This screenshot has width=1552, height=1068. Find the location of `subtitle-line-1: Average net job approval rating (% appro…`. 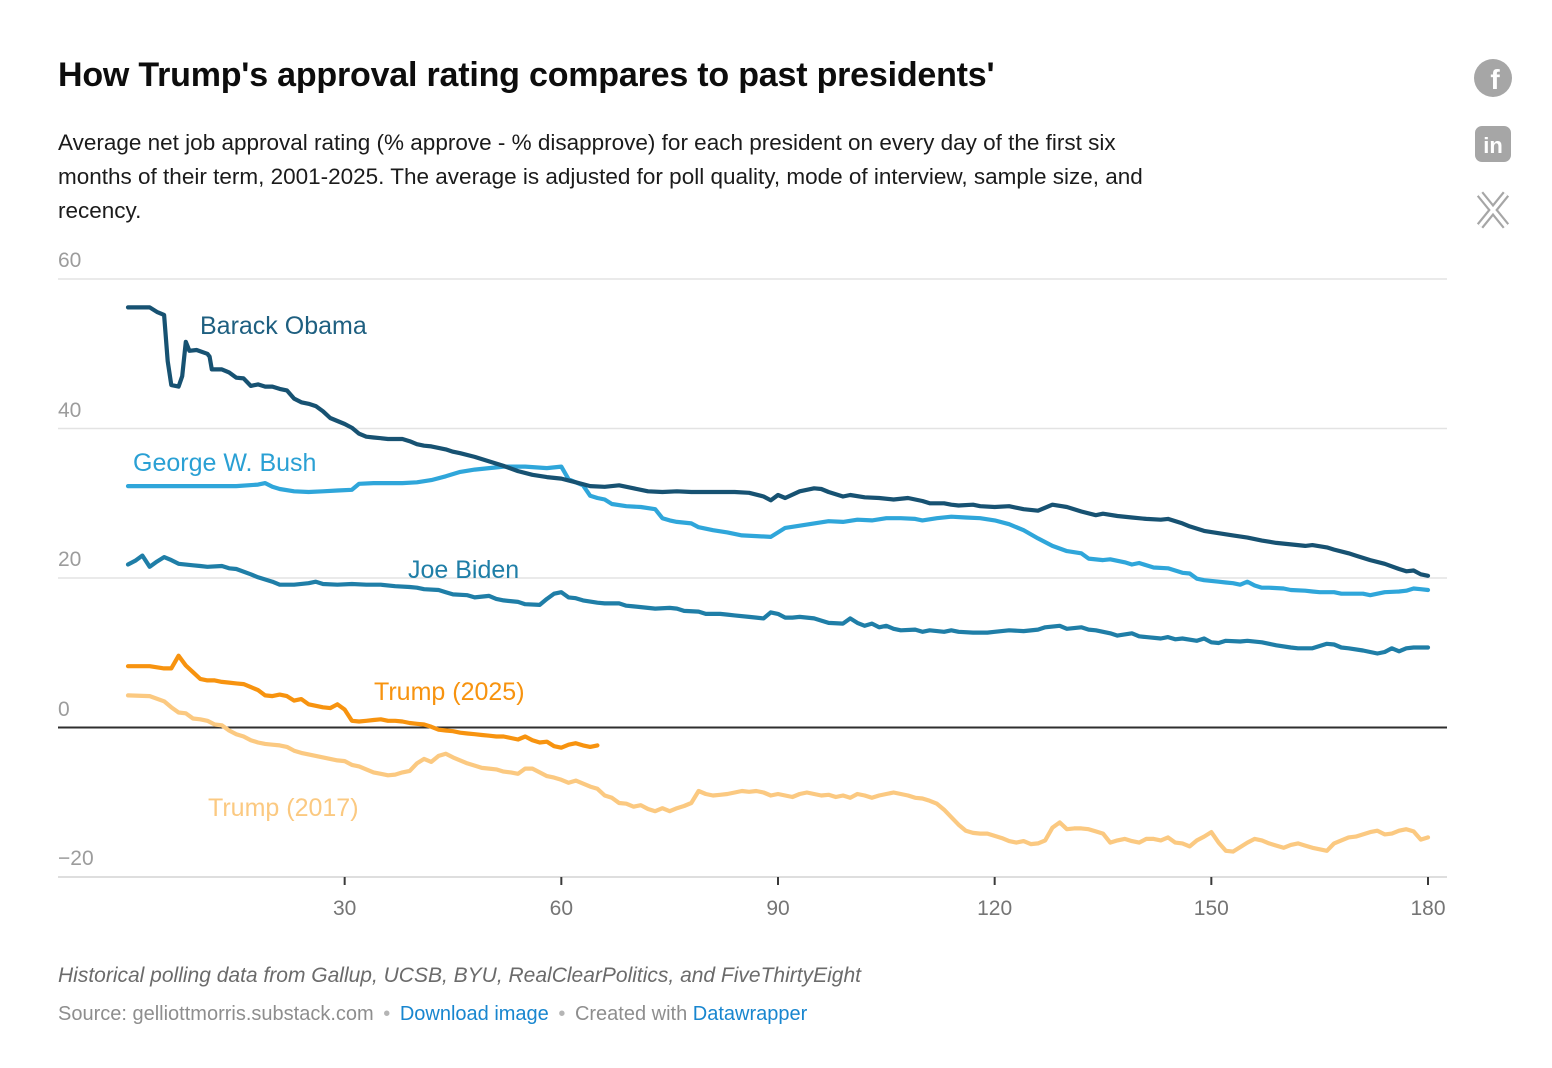

subtitle-line-1: Average net job approval rating (% appro… is located at coordinates (587, 142).